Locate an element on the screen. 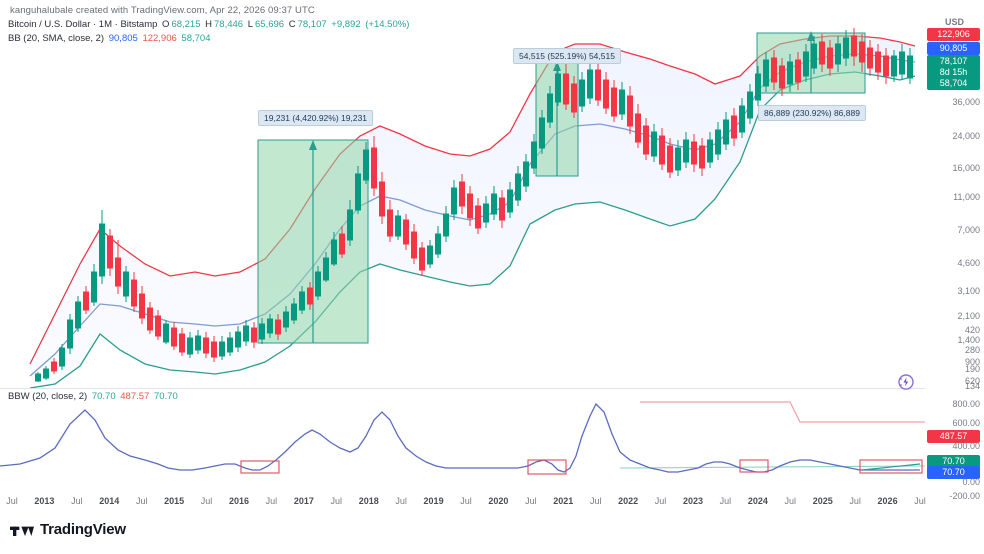 The height and width of the screenshot is (554, 984). time-label-2023-21: 2023 is located at coordinates (693, 501).